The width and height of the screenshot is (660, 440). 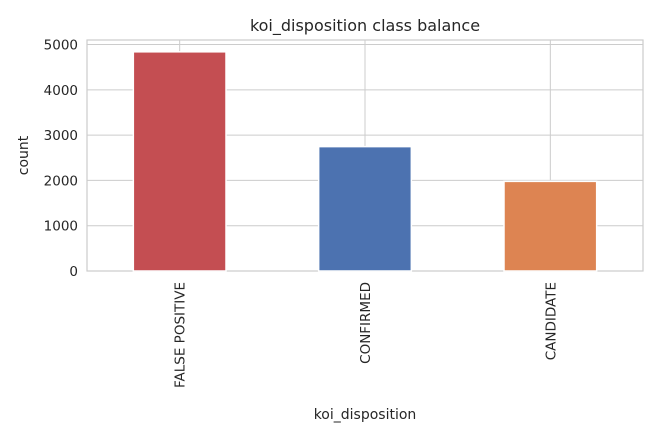 What do you see at coordinates (24, 155) in the screenshot?
I see `y-axis-label: count` at bounding box center [24, 155].